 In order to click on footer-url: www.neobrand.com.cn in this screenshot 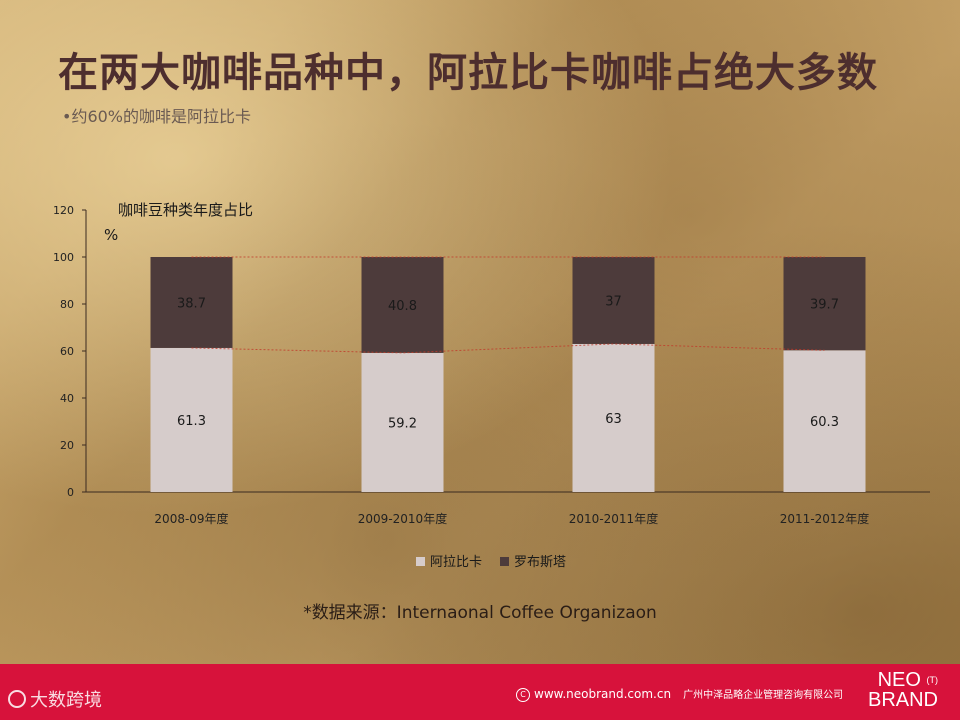, I will do `click(603, 694)`.